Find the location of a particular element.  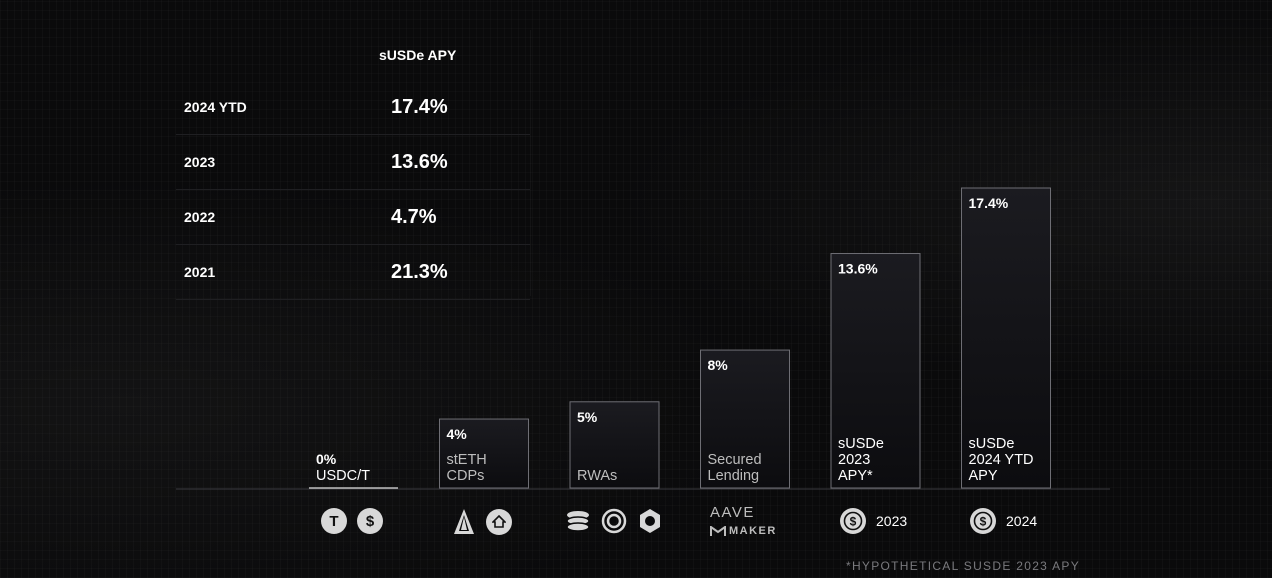

table-row: 2022 4.7% is located at coordinates (353, 217).